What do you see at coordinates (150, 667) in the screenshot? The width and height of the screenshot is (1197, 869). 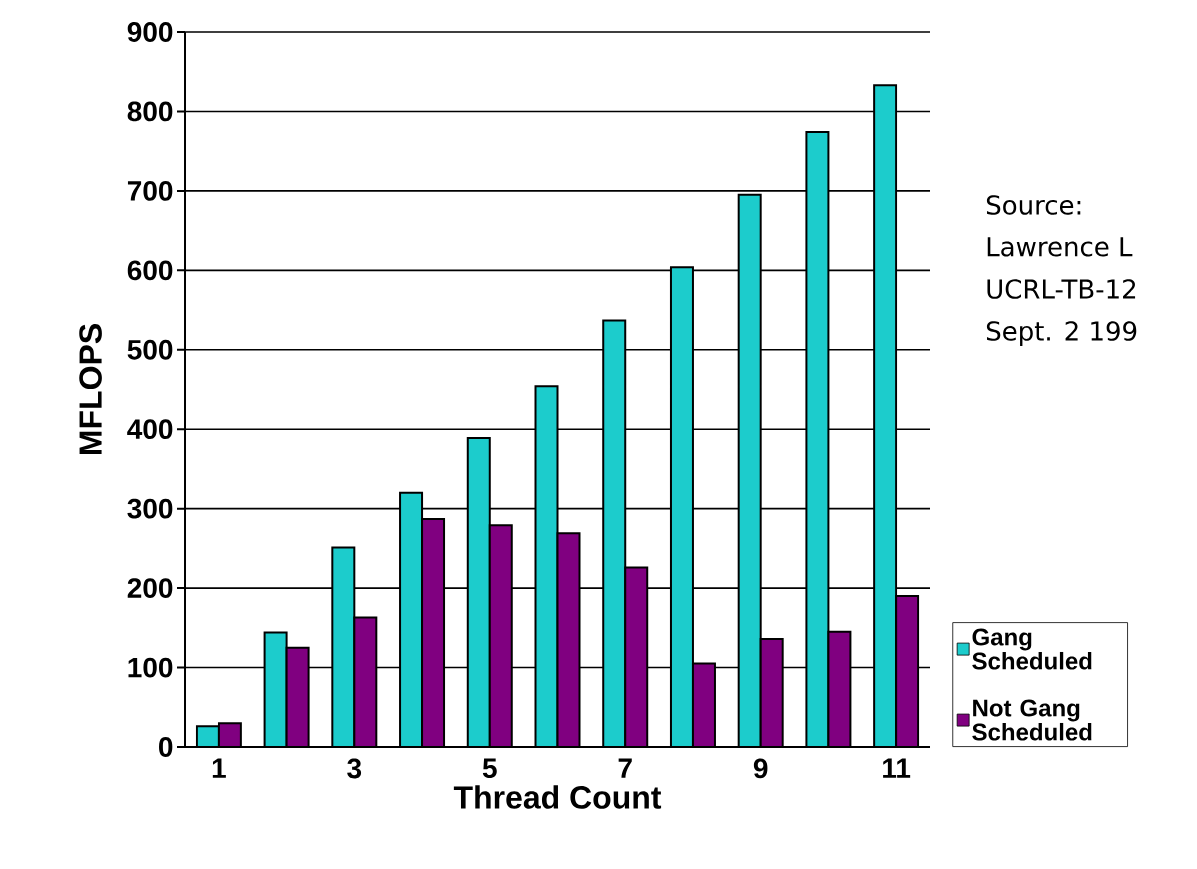 I see `y-tick-label: 100` at bounding box center [150, 667].